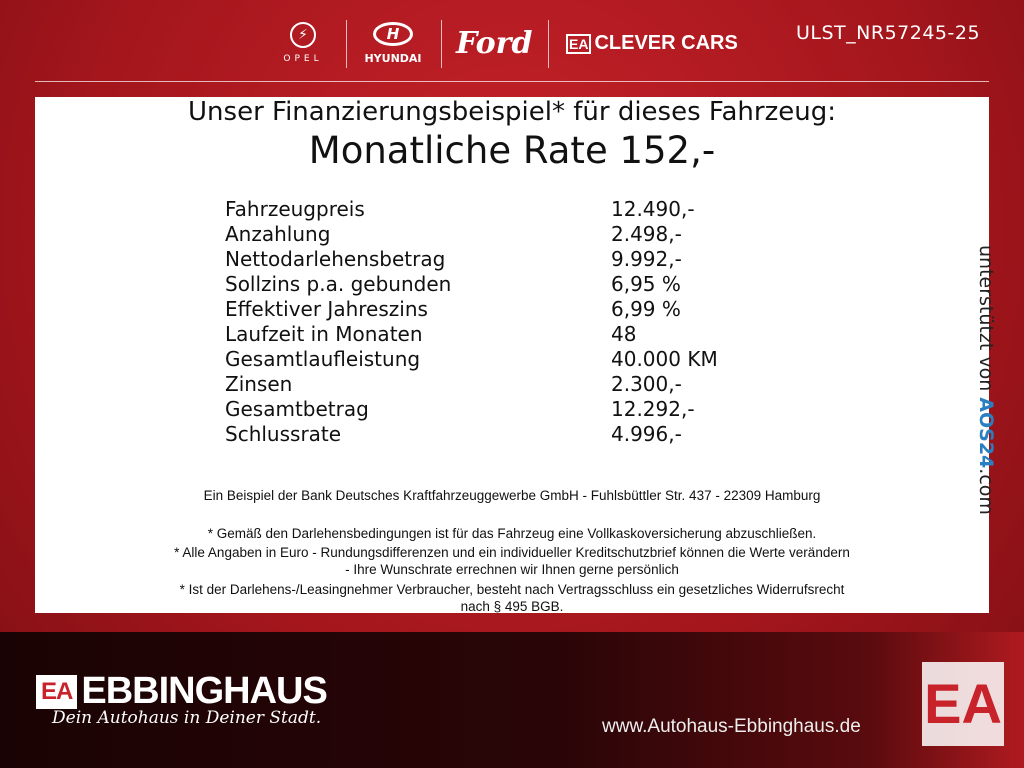 This screenshot has height=768, width=1024. I want to click on footnote: nach § 495 BGB., so click(512, 606).